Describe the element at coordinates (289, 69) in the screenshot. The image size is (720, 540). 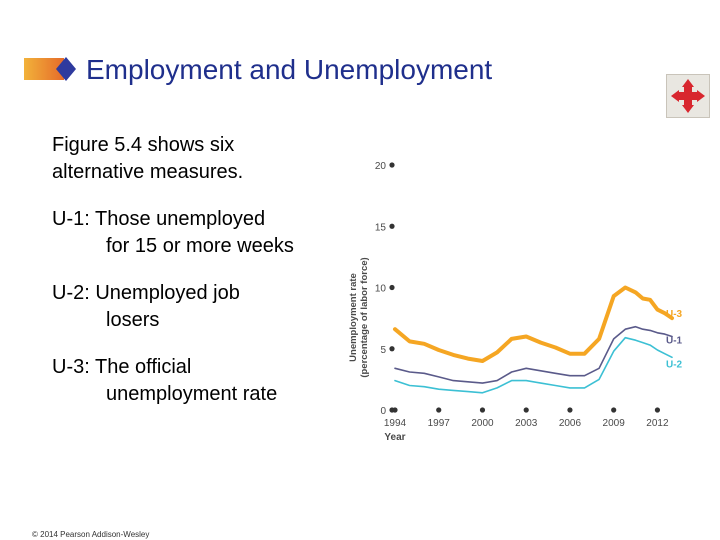
I see `slide-title: Employment and Unemployment` at that location.